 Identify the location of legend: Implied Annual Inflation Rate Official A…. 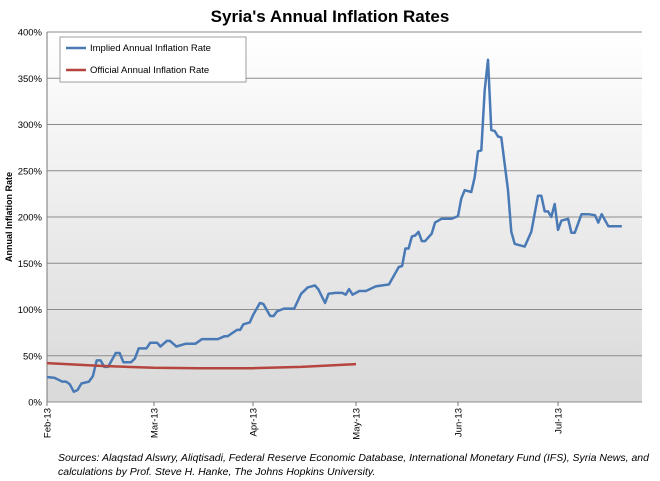
(153, 59).